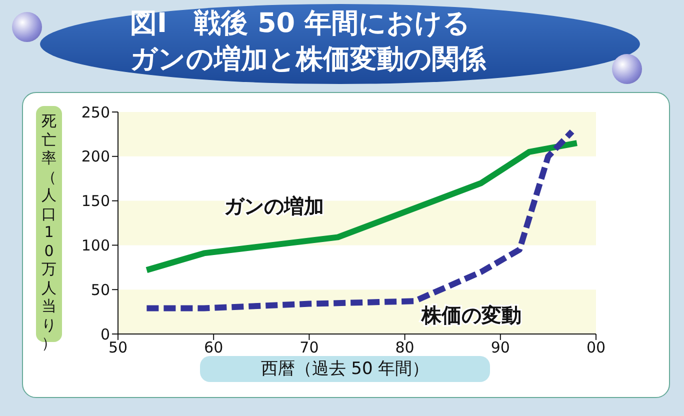 The width and height of the screenshot is (684, 416). Describe the element at coordinates (274, 206) in the screenshot. I see `series-label: ガンの増加` at that location.